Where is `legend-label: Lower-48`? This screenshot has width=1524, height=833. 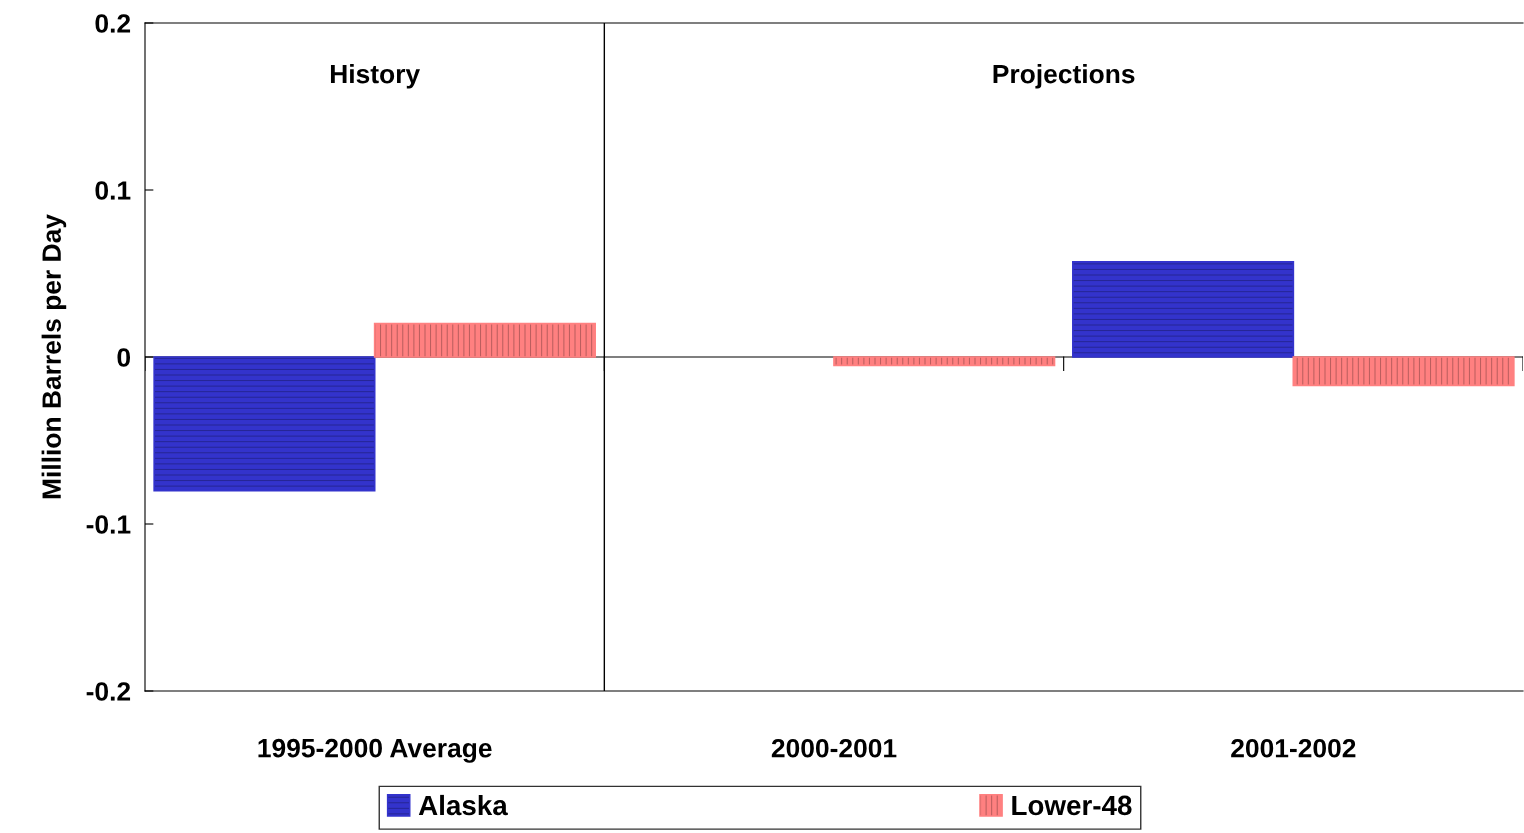 legend-label: Lower-48 is located at coordinates (1072, 805).